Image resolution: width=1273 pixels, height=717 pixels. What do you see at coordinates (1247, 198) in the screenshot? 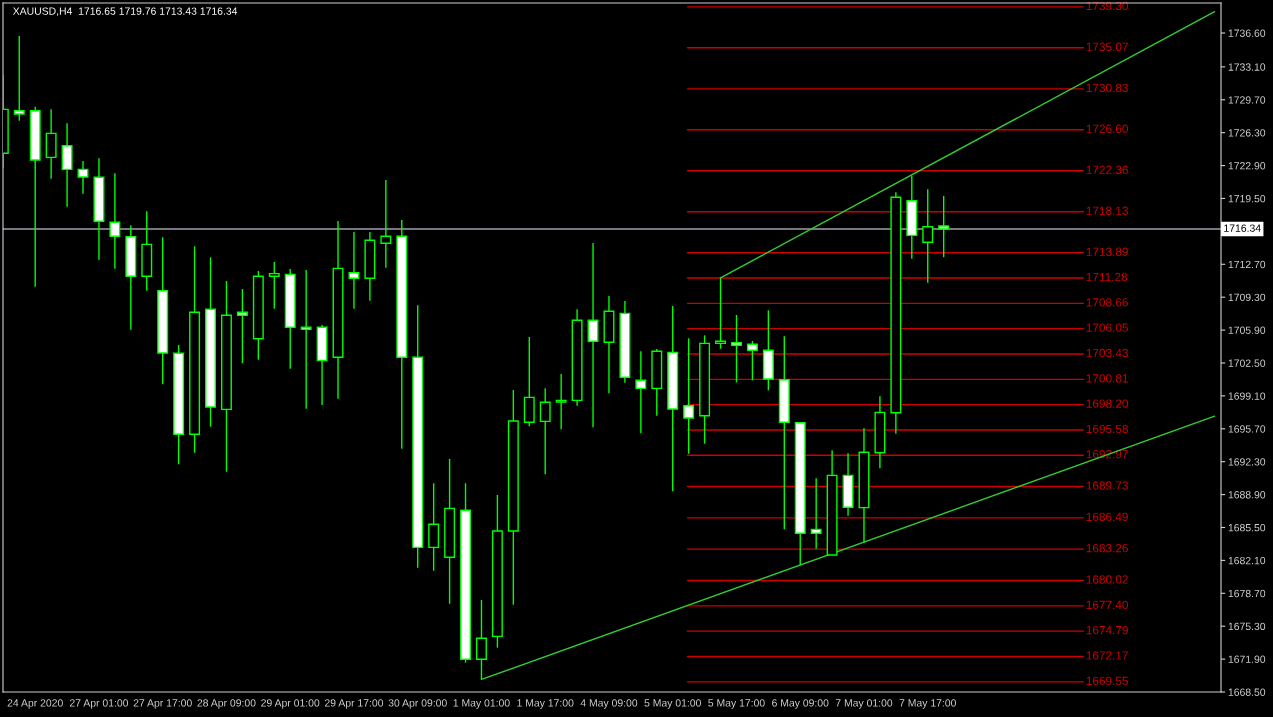
I see `y-tick-label: 1719.50` at bounding box center [1247, 198].